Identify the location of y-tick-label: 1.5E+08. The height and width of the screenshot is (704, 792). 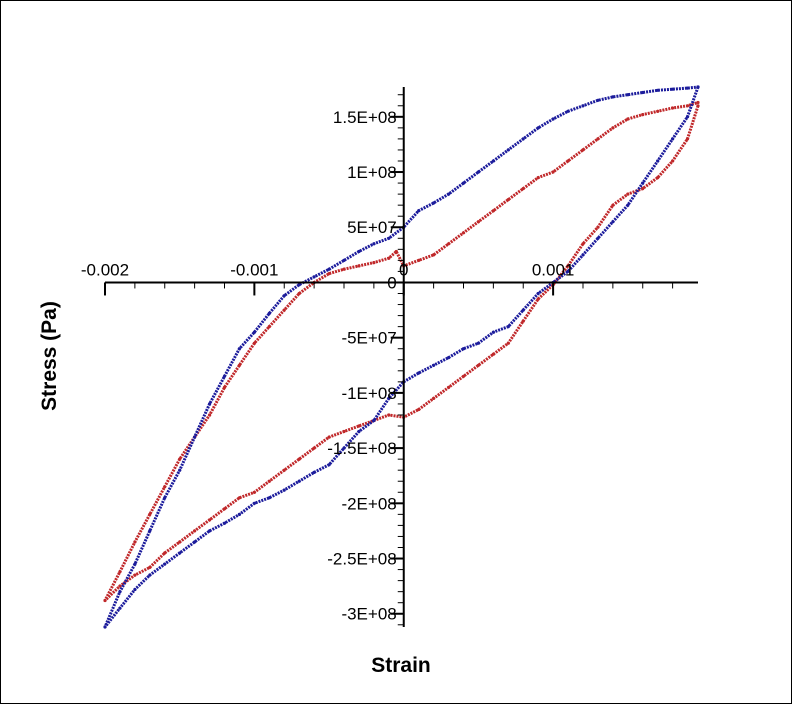
(365, 117).